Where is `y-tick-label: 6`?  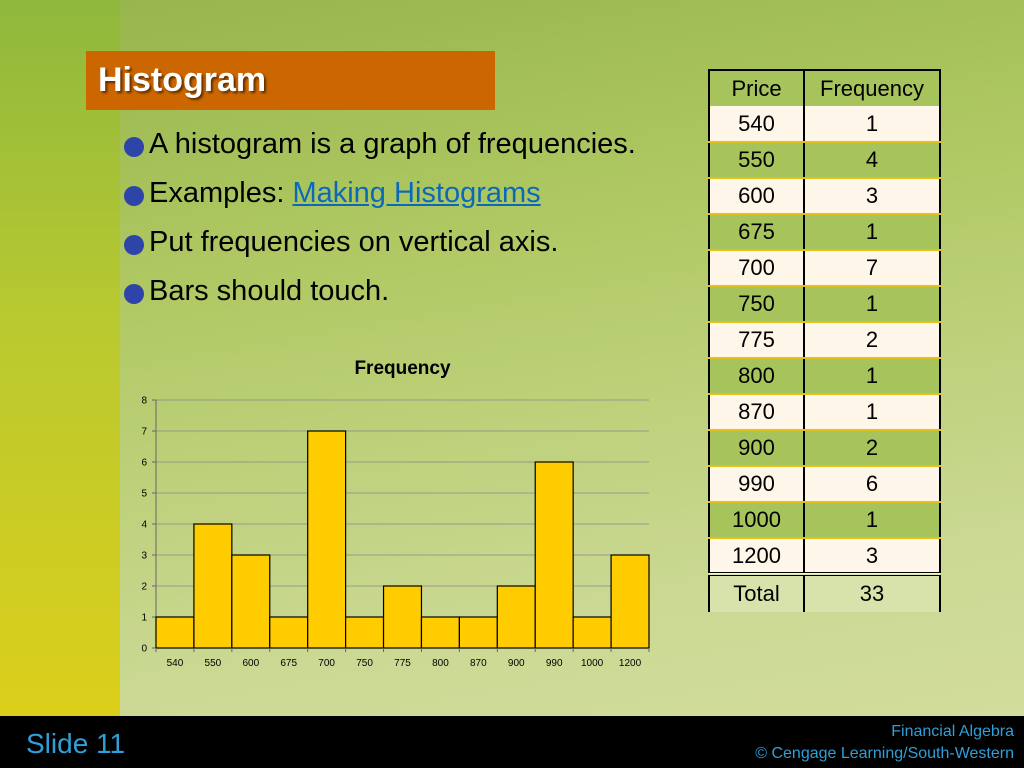
y-tick-label: 6 is located at coordinates (144, 463).